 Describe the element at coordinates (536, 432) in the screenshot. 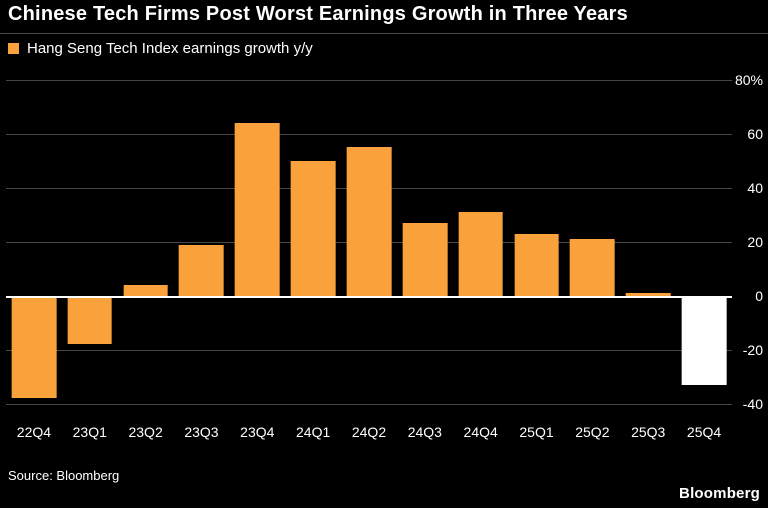

I see `x-tick-label: 25Q1` at that location.